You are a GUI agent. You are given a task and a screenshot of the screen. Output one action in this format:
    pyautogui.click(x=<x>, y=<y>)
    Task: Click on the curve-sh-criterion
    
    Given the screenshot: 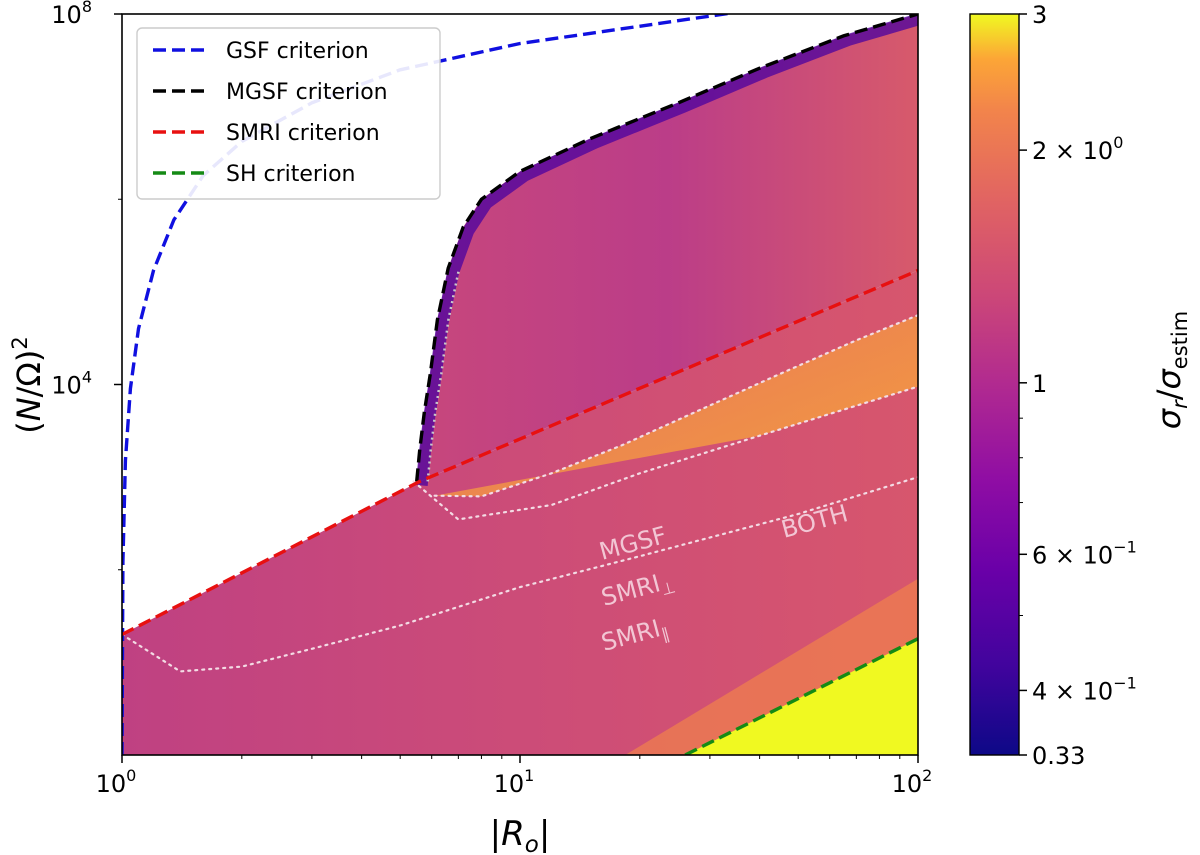 What is the action you would take?
    pyautogui.click(x=801, y=696)
    